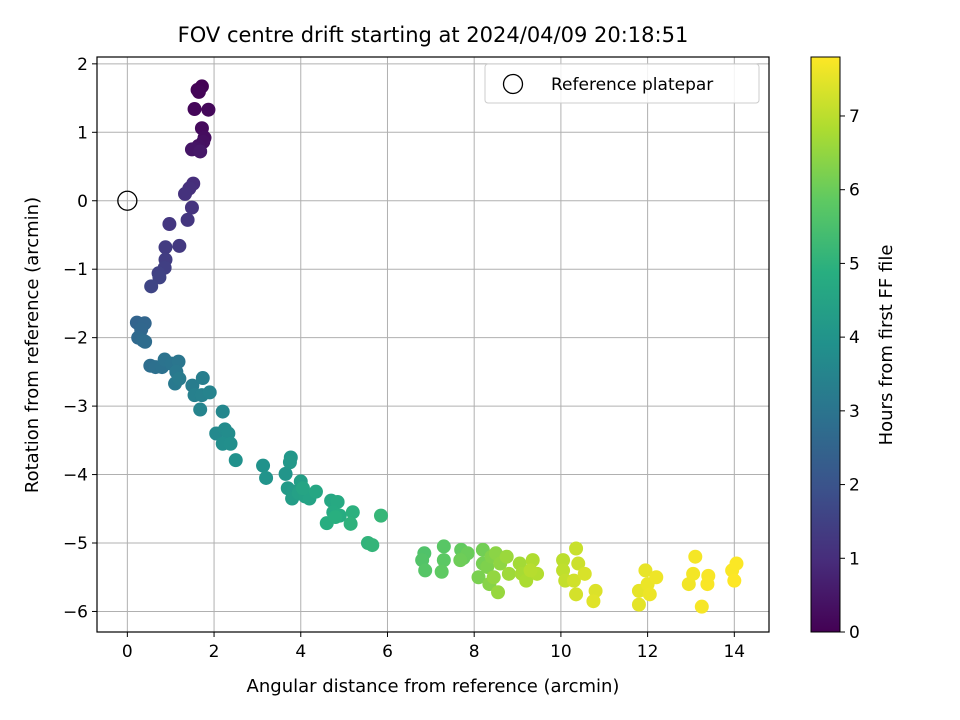  I want to click on y-tick-label: −1, so click(75, 270).